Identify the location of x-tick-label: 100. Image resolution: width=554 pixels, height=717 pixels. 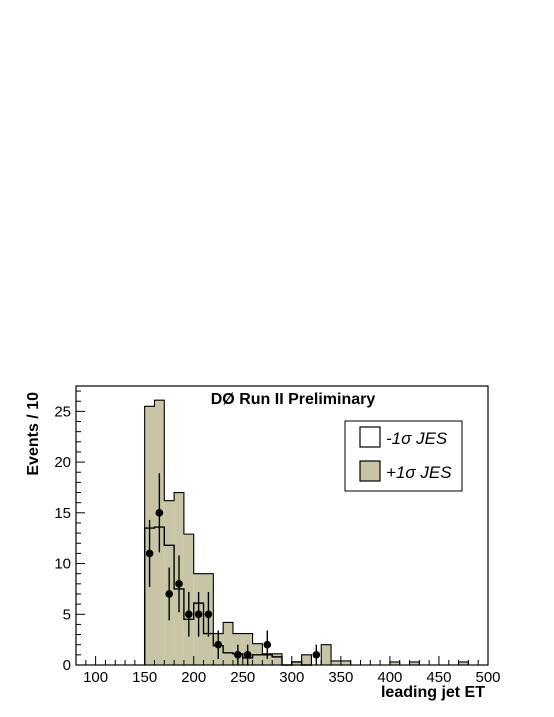
(95, 677).